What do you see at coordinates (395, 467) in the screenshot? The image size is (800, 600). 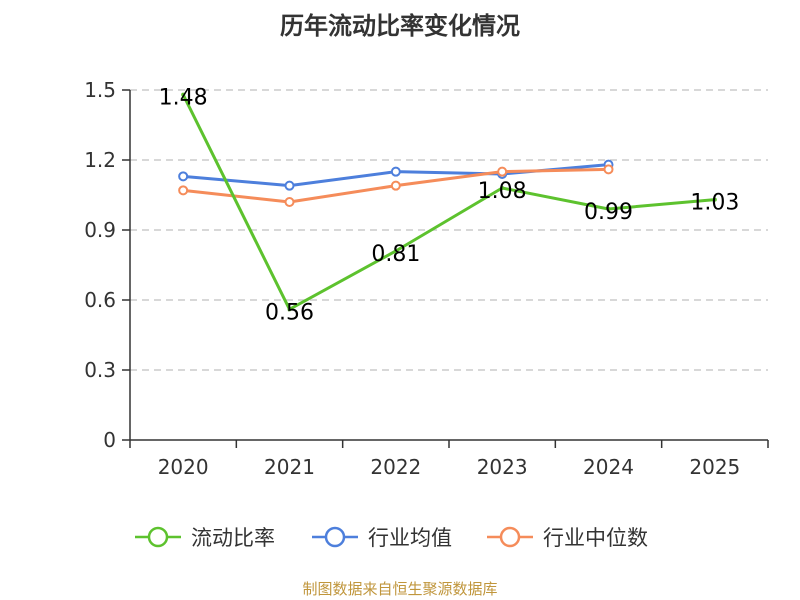 I see `x-tick-label: 2022` at bounding box center [395, 467].